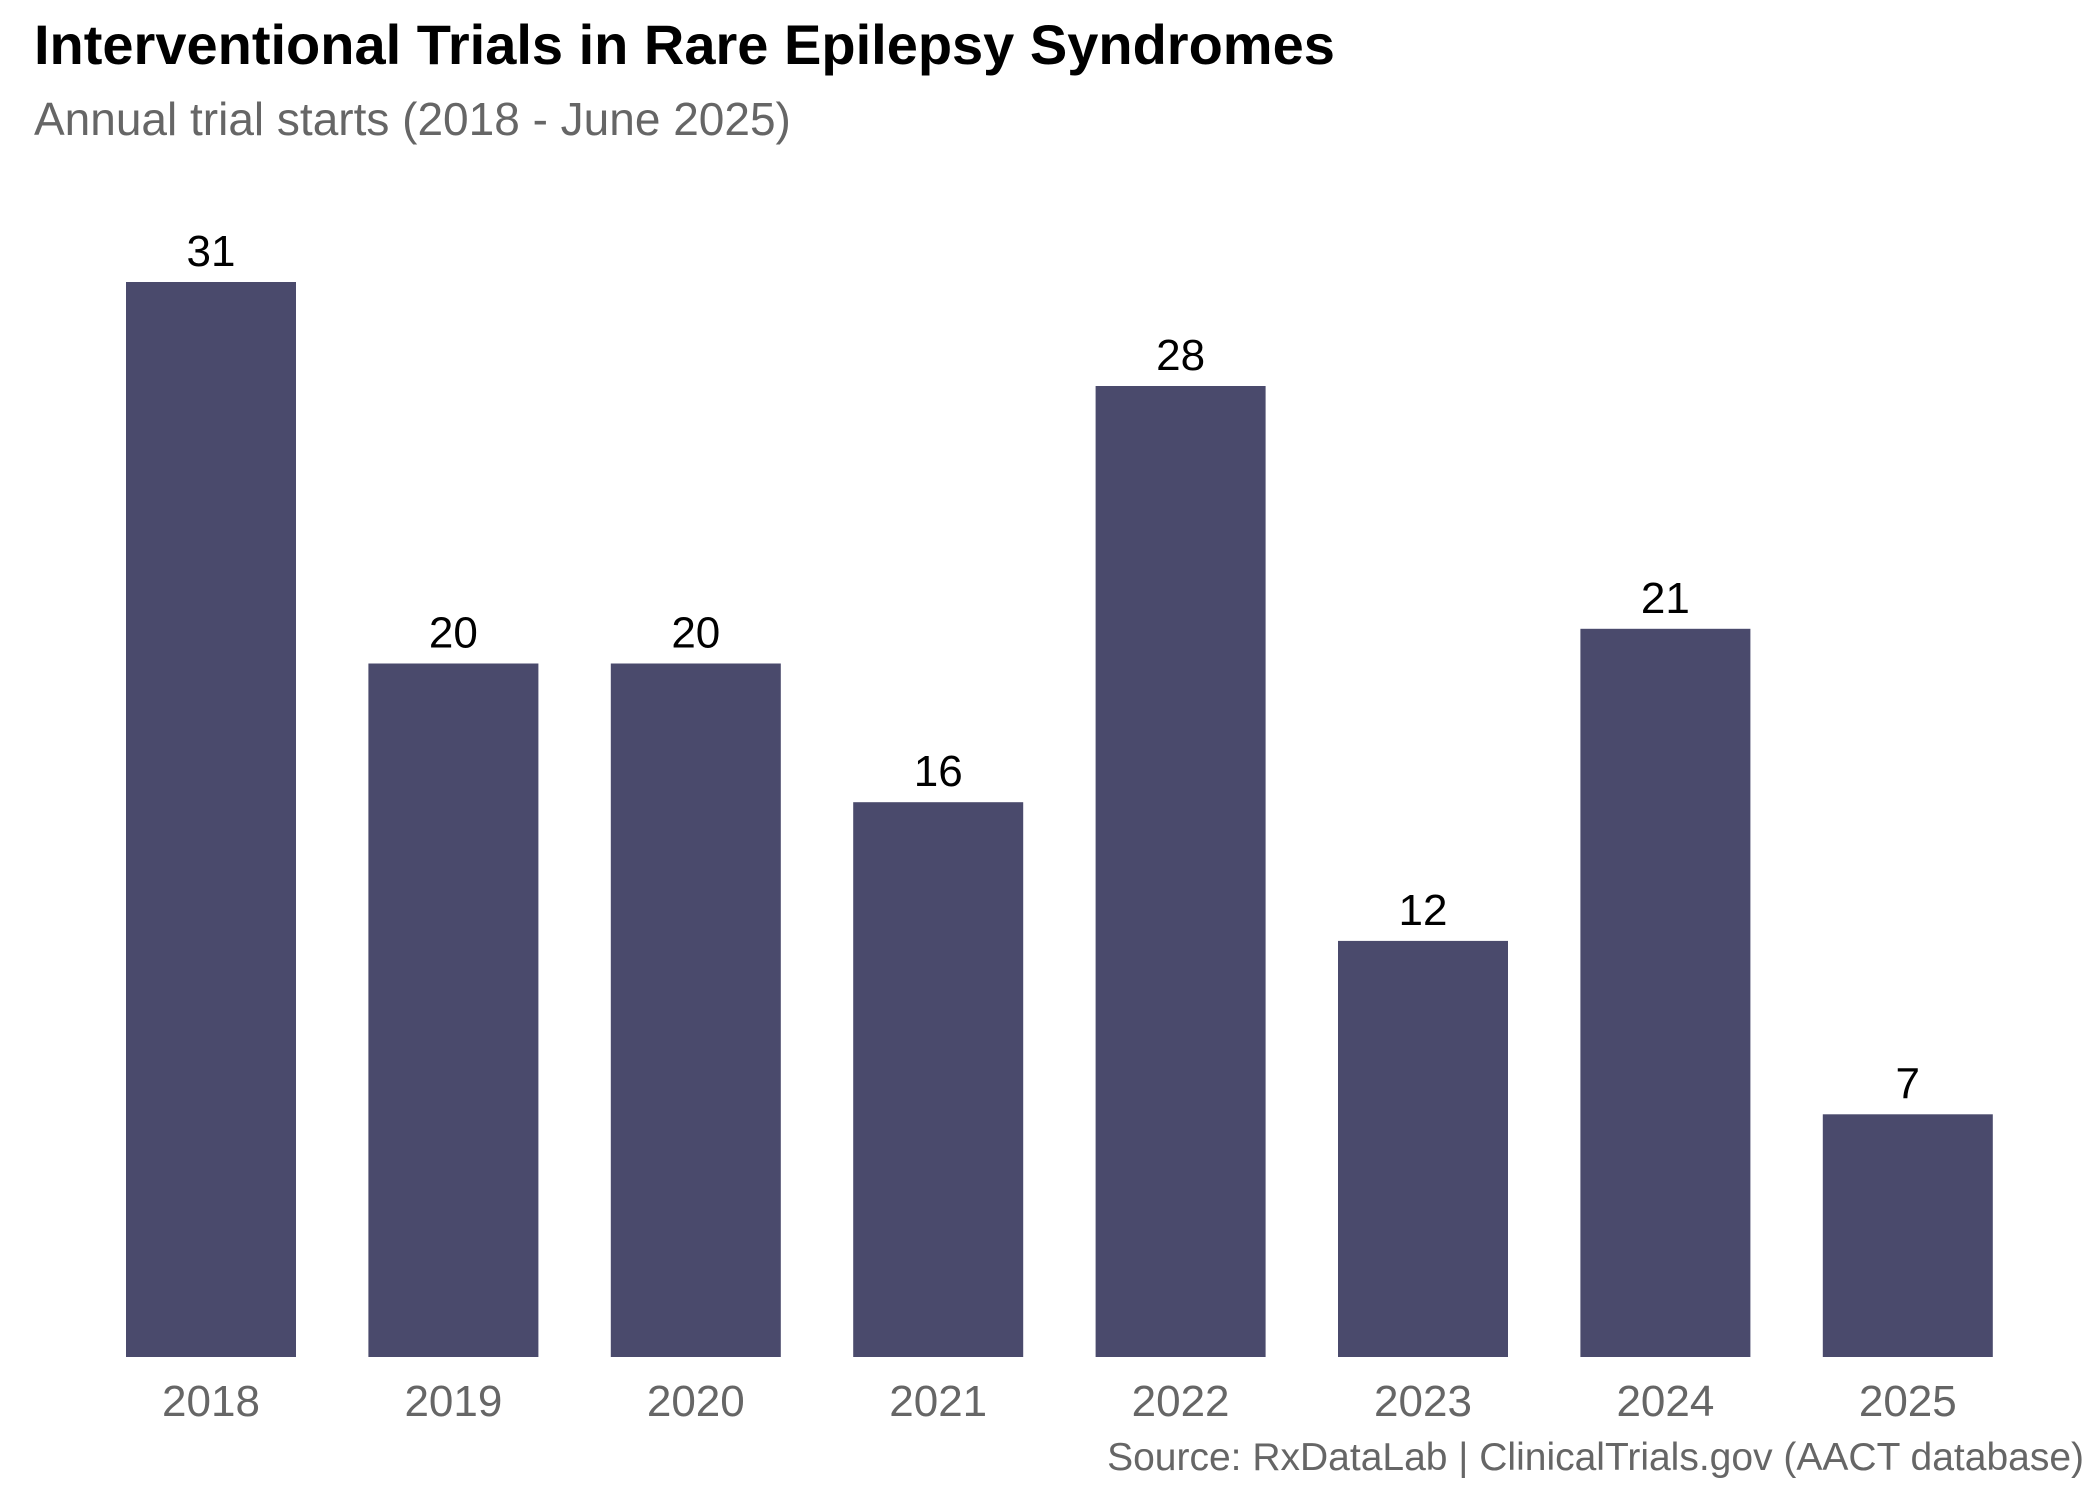 The width and height of the screenshot is (2100, 1500). Describe the element at coordinates (695, 633) in the screenshot. I see `data-label-2020: 20` at that location.